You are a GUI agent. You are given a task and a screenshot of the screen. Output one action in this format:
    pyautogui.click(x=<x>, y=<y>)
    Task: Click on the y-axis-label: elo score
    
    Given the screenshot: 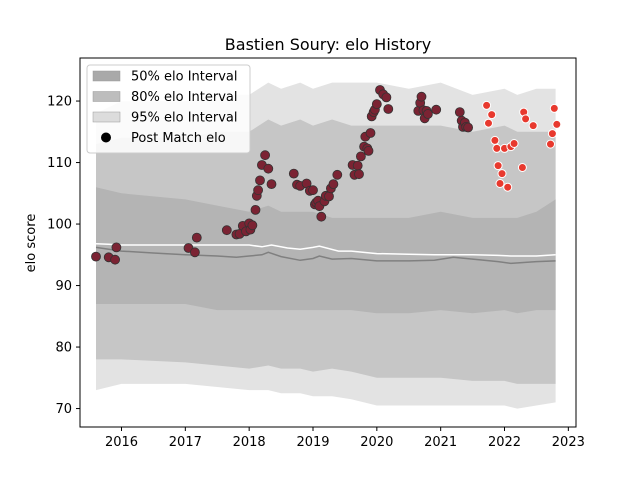 What is the action you would take?
    pyautogui.click(x=31, y=243)
    